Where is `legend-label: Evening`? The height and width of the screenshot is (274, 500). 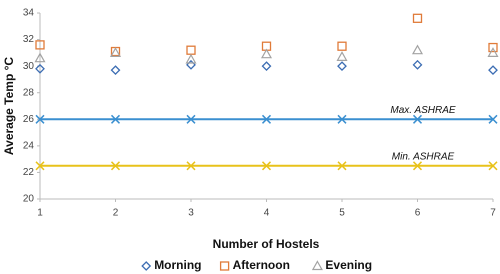
legend-label: Evening is located at coordinates (348, 265).